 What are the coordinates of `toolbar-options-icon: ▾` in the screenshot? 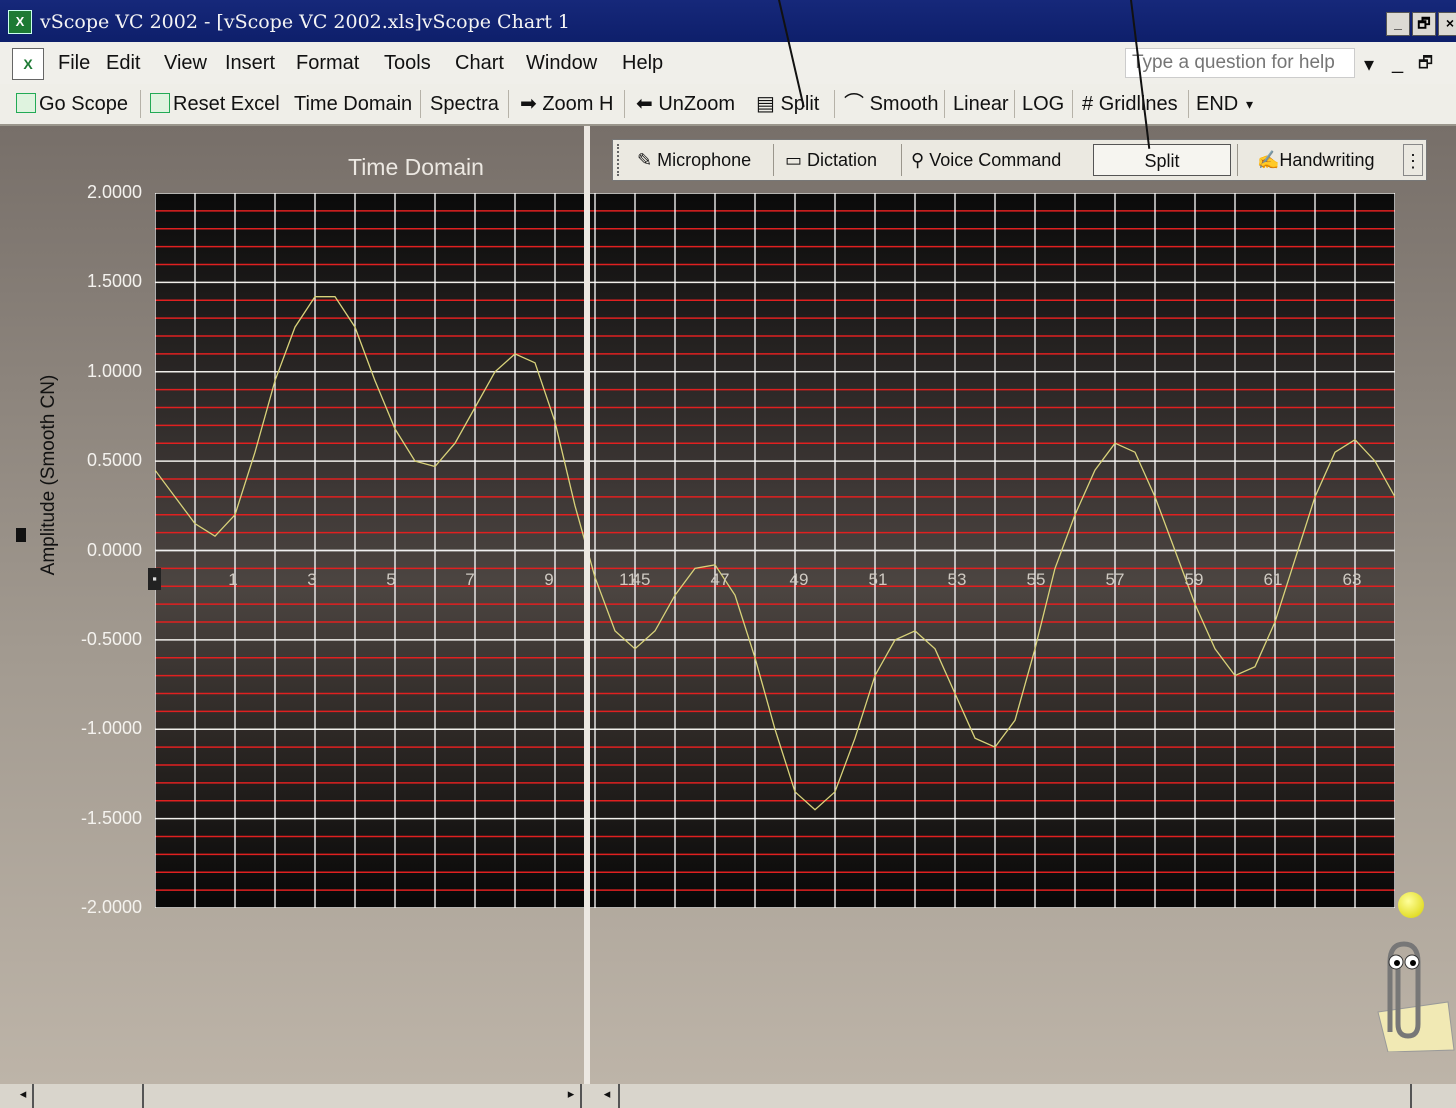 It's located at (1250, 104).